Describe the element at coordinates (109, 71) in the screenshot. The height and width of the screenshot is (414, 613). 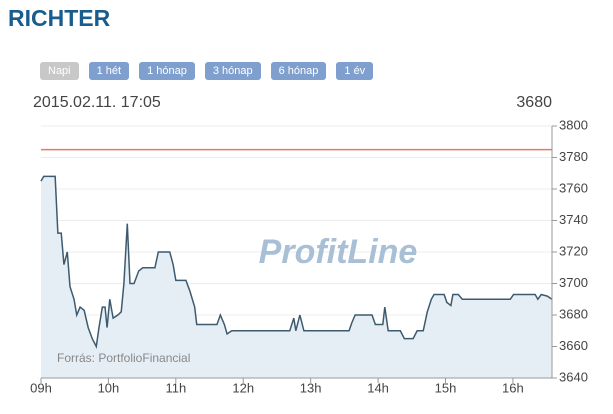
I see `range-button: 1 hét` at that location.